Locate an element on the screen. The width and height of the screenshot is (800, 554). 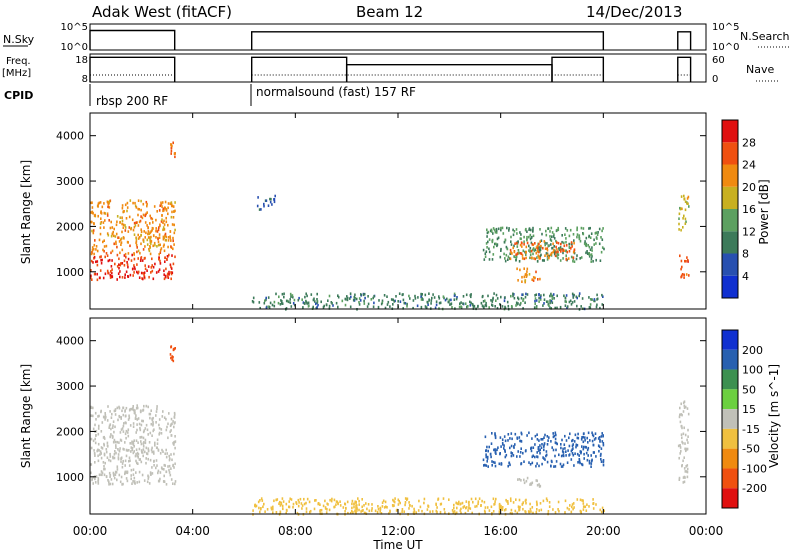
freq-label: Freq. is located at coordinates (18, 61).